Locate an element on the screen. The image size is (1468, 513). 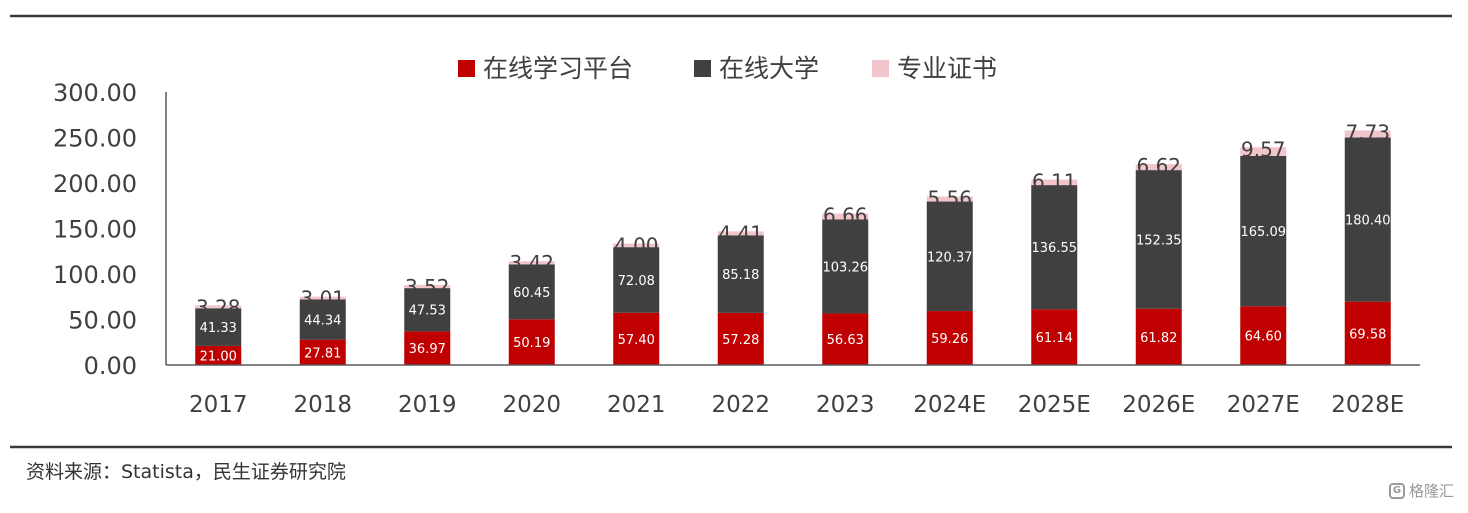
data-label: 56.63 is located at coordinates (845, 340).